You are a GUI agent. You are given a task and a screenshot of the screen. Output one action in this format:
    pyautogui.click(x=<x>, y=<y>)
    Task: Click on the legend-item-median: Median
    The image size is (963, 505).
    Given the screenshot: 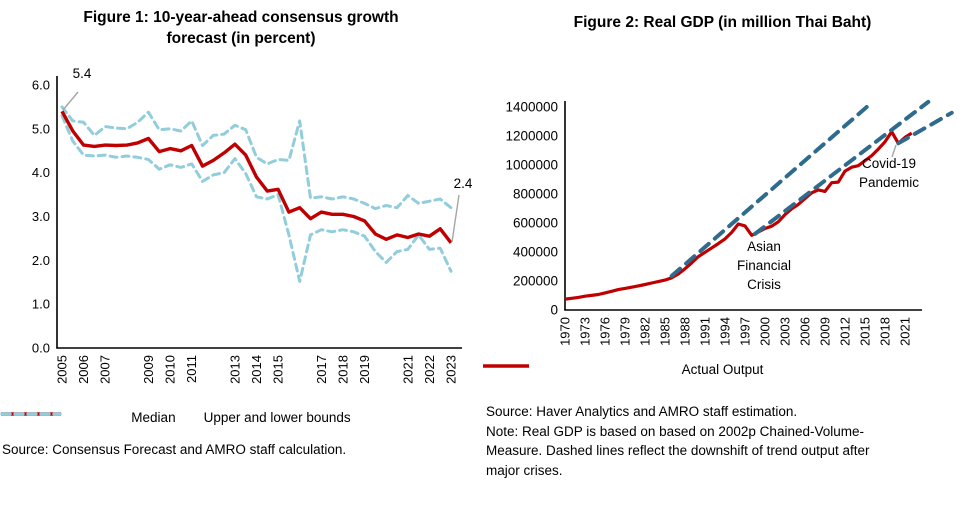 What is the action you would take?
    pyautogui.click(x=88, y=417)
    